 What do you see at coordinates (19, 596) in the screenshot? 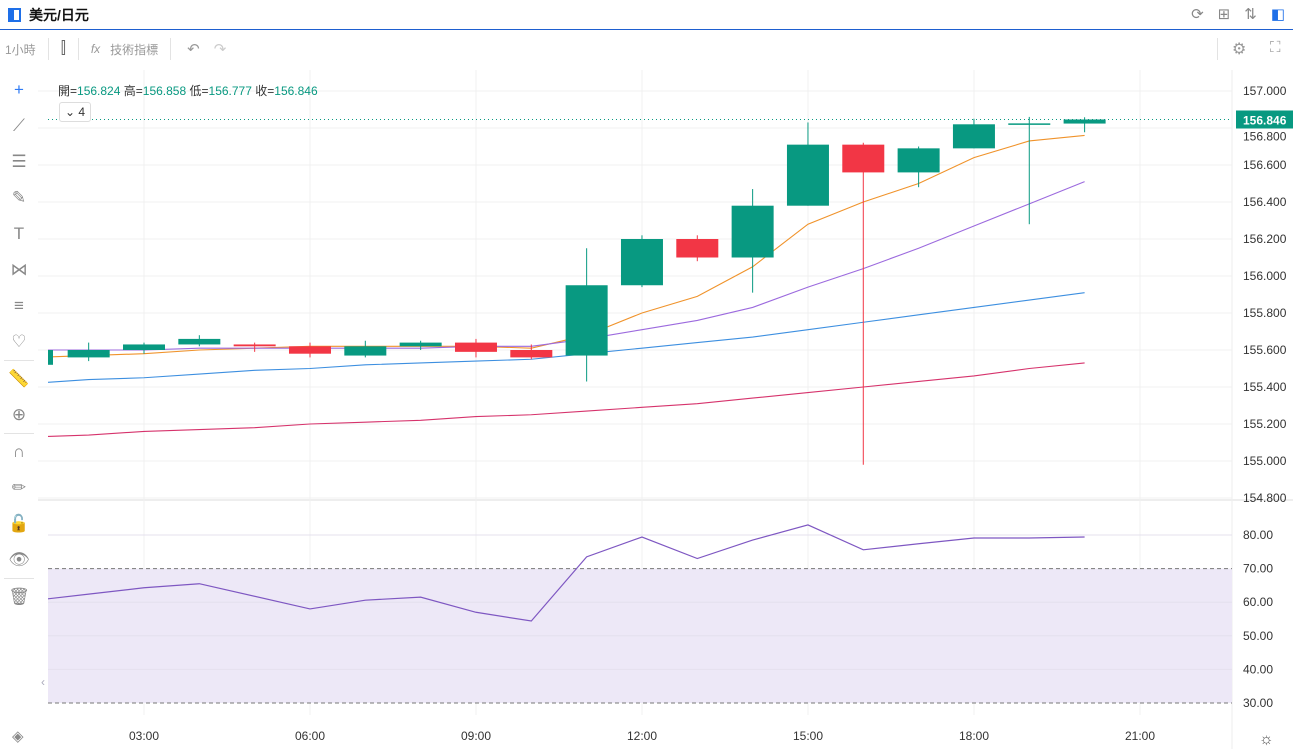
I see `trash-icon: 🗑` at bounding box center [19, 596].